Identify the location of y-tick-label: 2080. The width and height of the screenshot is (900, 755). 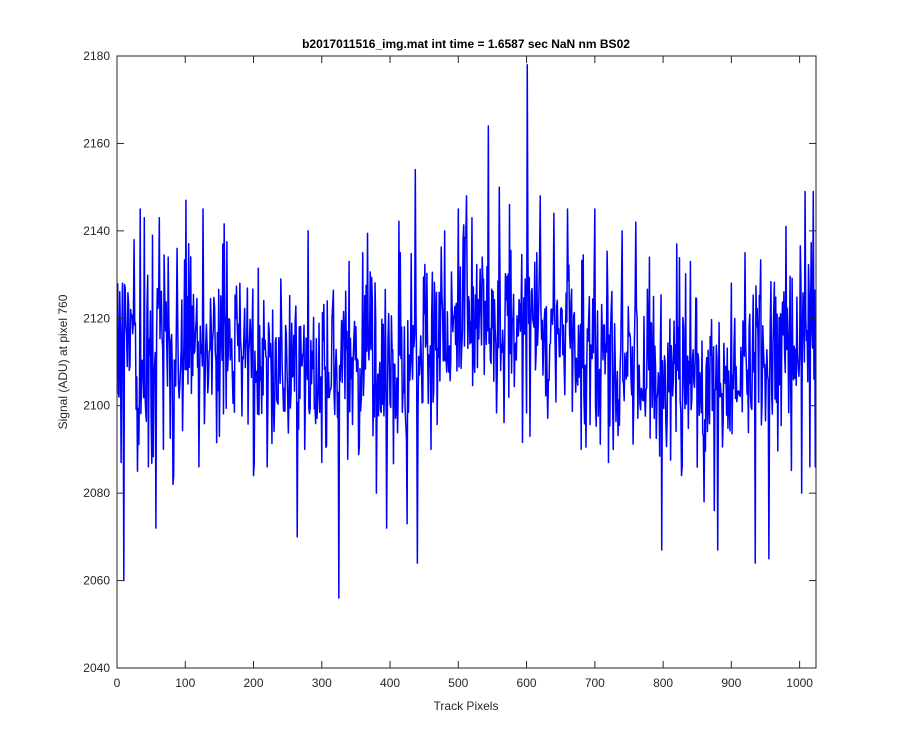
(96, 493).